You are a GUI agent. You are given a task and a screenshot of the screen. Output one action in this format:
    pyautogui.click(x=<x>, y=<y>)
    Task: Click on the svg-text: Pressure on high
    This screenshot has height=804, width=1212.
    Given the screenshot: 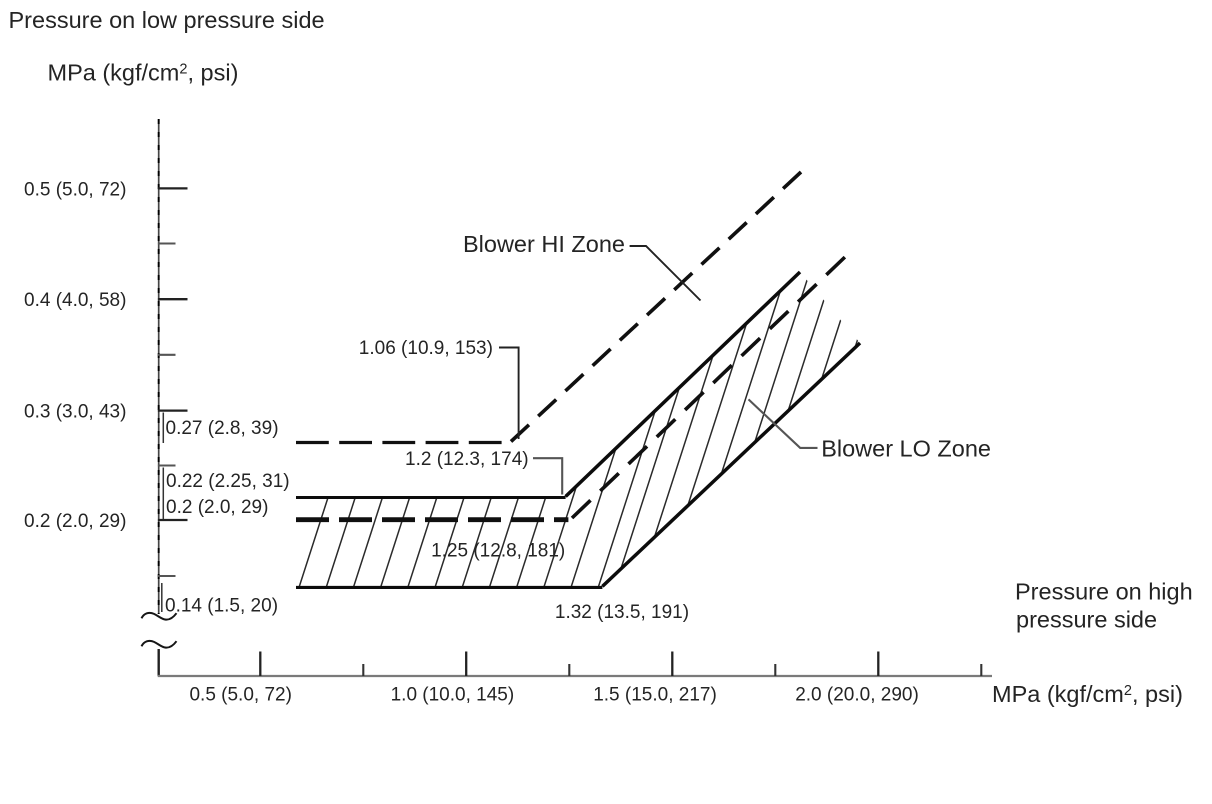 What is the action you would take?
    pyautogui.click(x=1104, y=592)
    